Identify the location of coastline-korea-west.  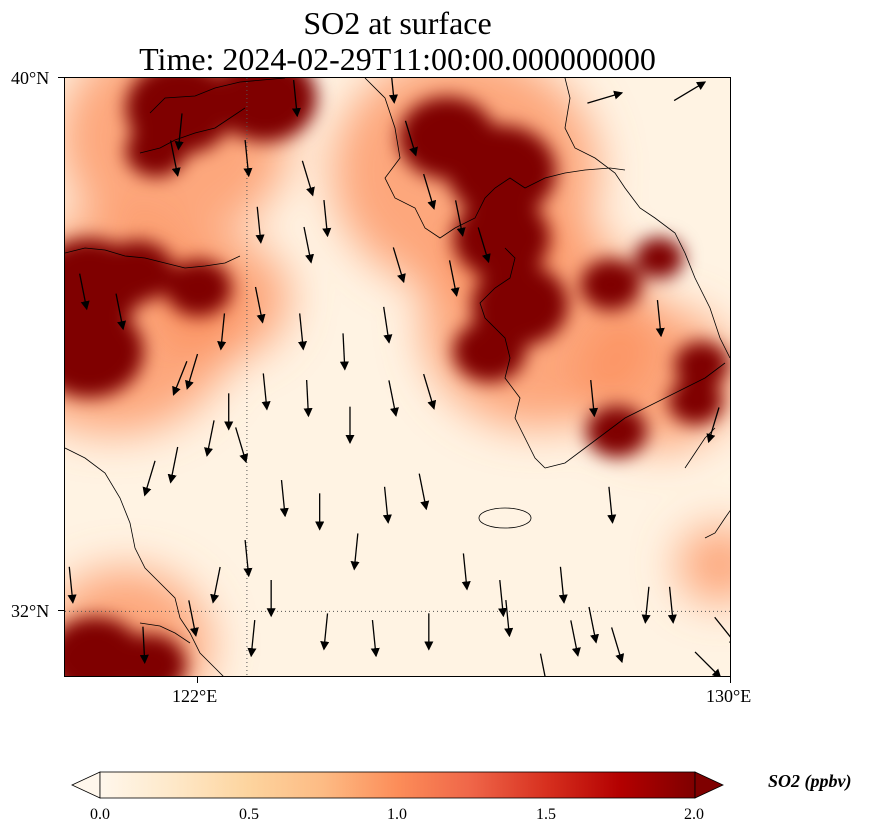
(512, 358).